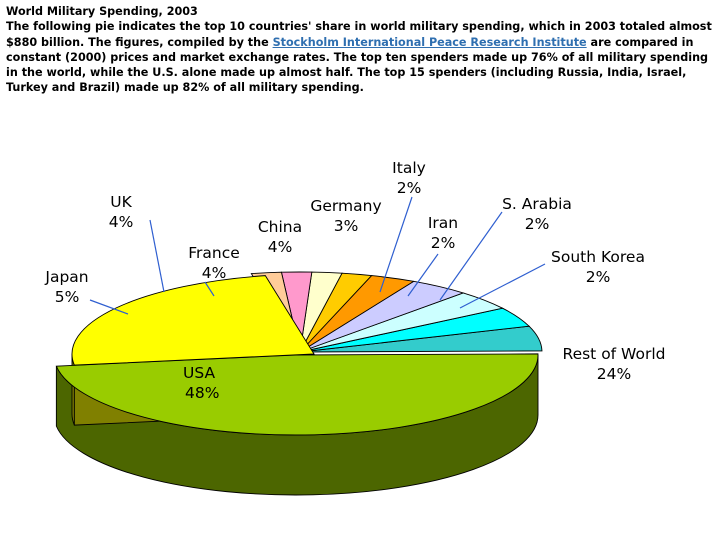 The height and width of the screenshot is (540, 720). I want to click on label-usa: USA, so click(199, 373).